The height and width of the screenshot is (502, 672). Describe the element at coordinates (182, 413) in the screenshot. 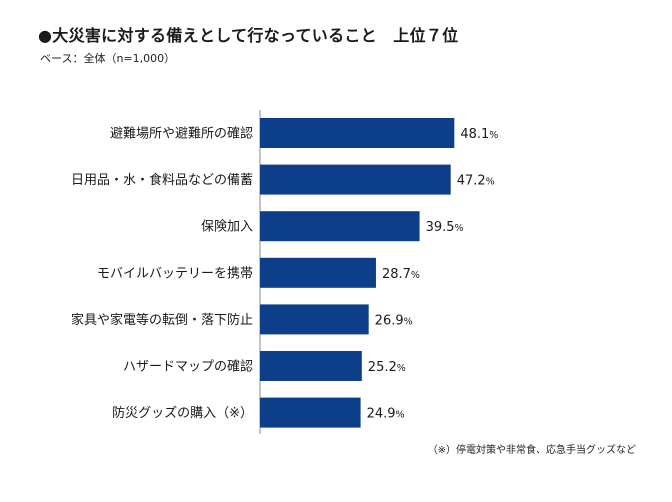

I see `category-label: 防災グッズの購入（※）` at that location.